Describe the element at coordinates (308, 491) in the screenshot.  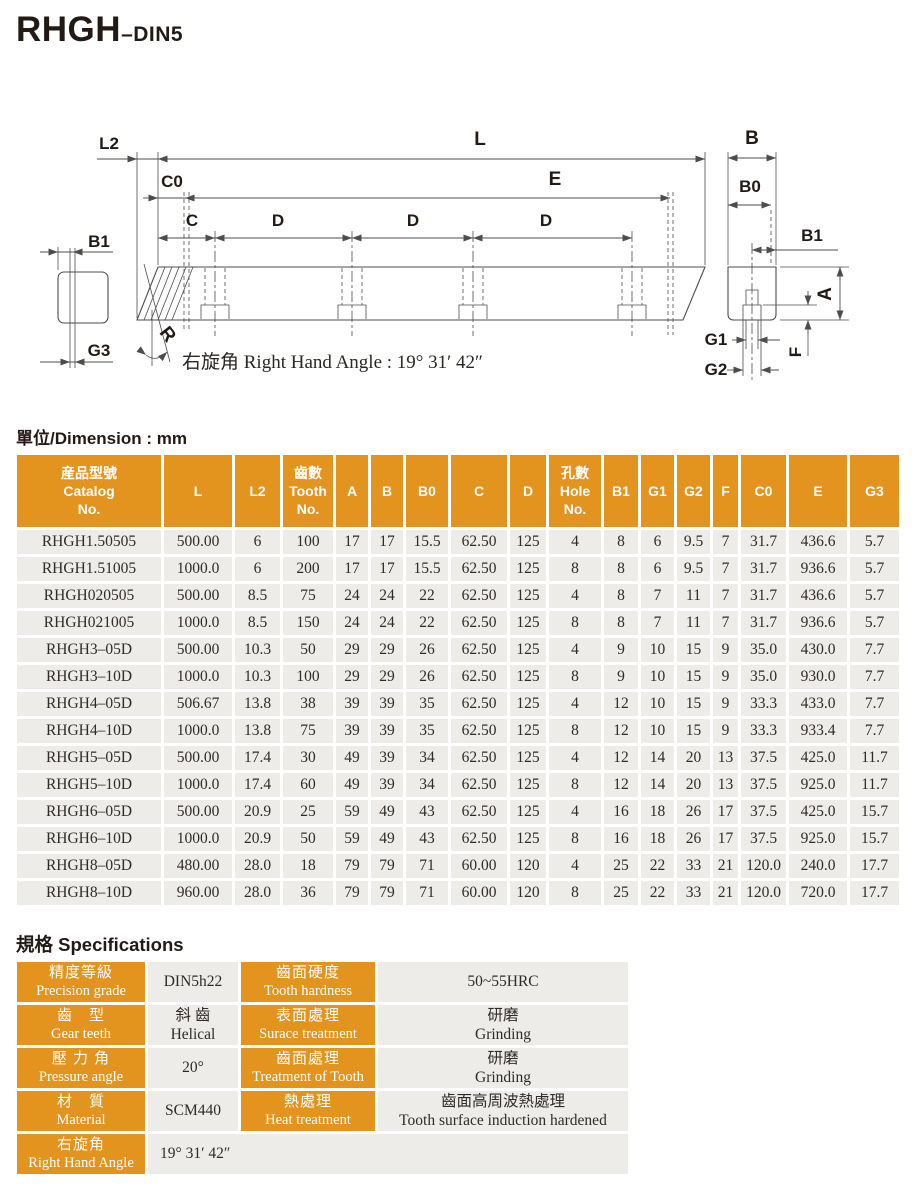
I see `dim-col-header: 齒數 Tooth No.` at that location.